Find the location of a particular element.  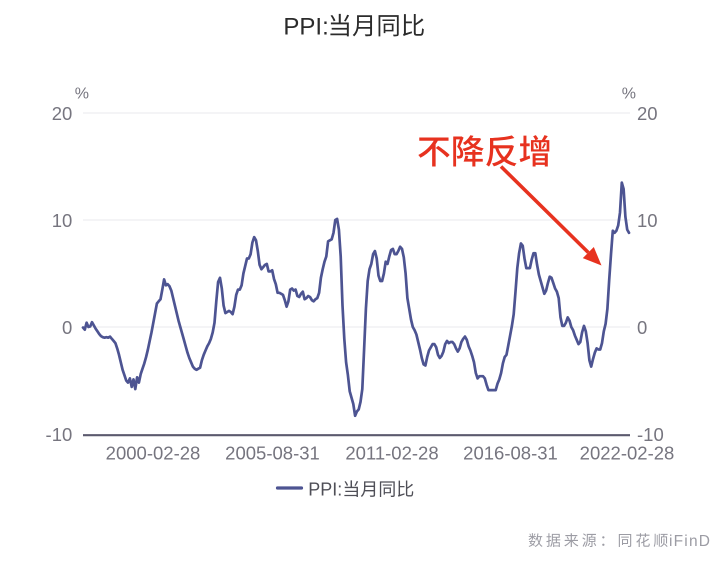

svg-text: 2016-08-31 is located at coordinates (510, 453).